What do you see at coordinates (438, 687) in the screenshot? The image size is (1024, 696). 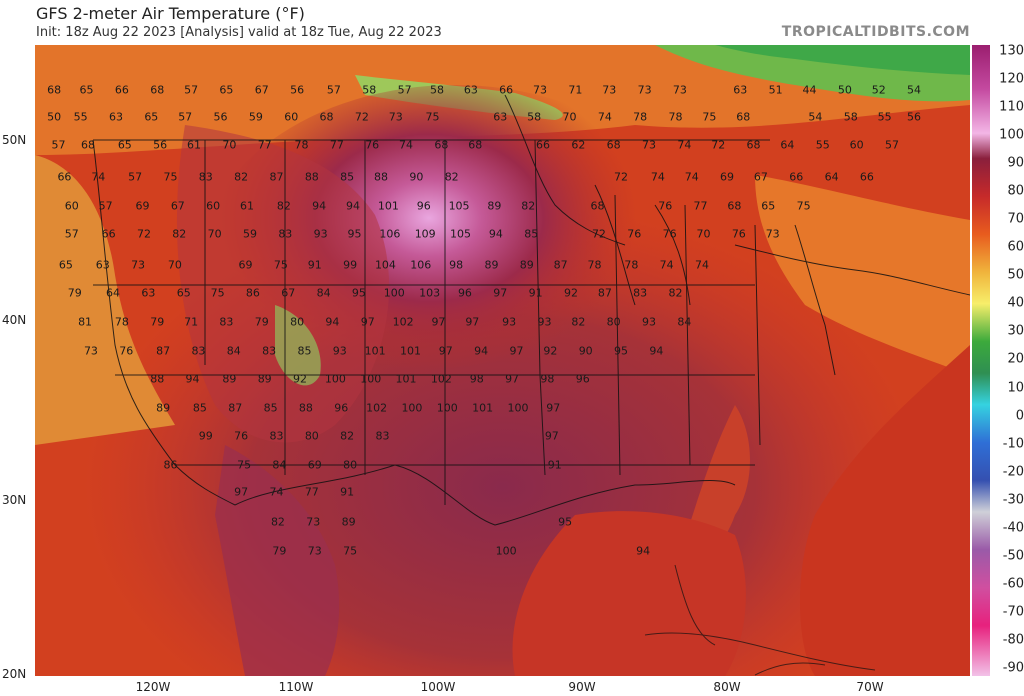 I see `lon-label: 100W` at bounding box center [438, 687].